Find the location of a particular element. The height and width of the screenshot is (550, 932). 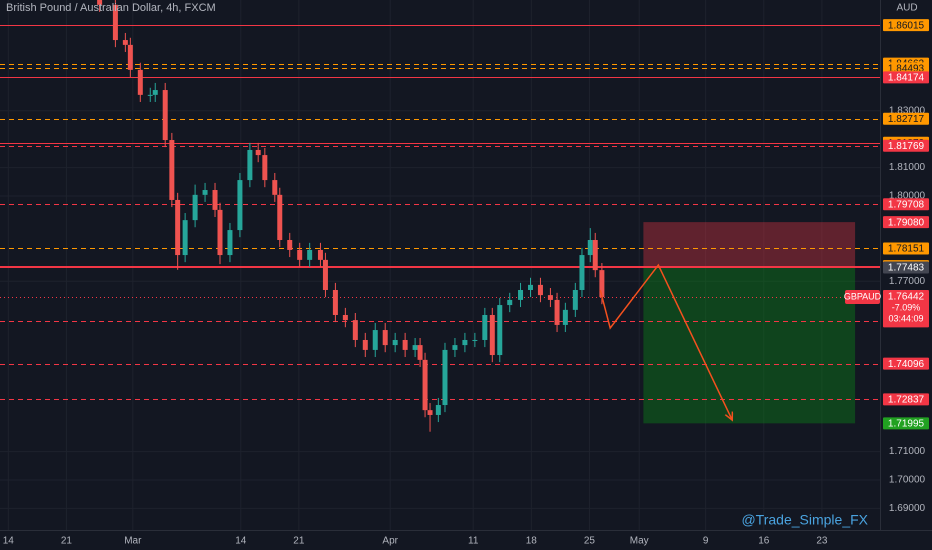

countdown-label: 03:44:09 is located at coordinates (905, 318).